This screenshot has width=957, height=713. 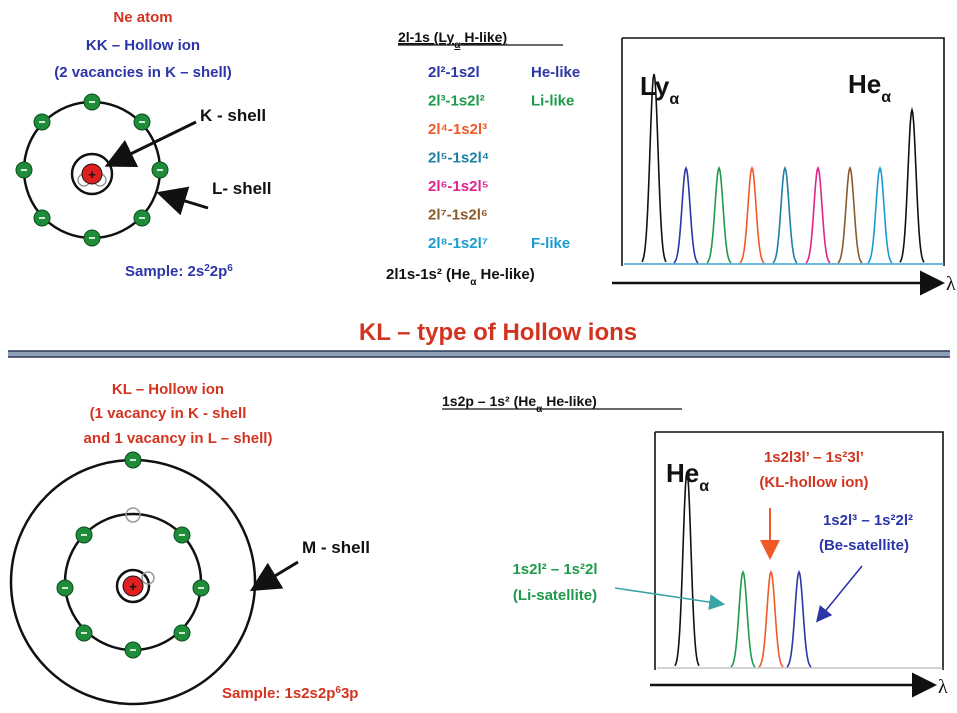 What do you see at coordinates (143, 72) in the screenshot?
I see `kk-ion-description: (2 vacancies in K – shell)` at bounding box center [143, 72].